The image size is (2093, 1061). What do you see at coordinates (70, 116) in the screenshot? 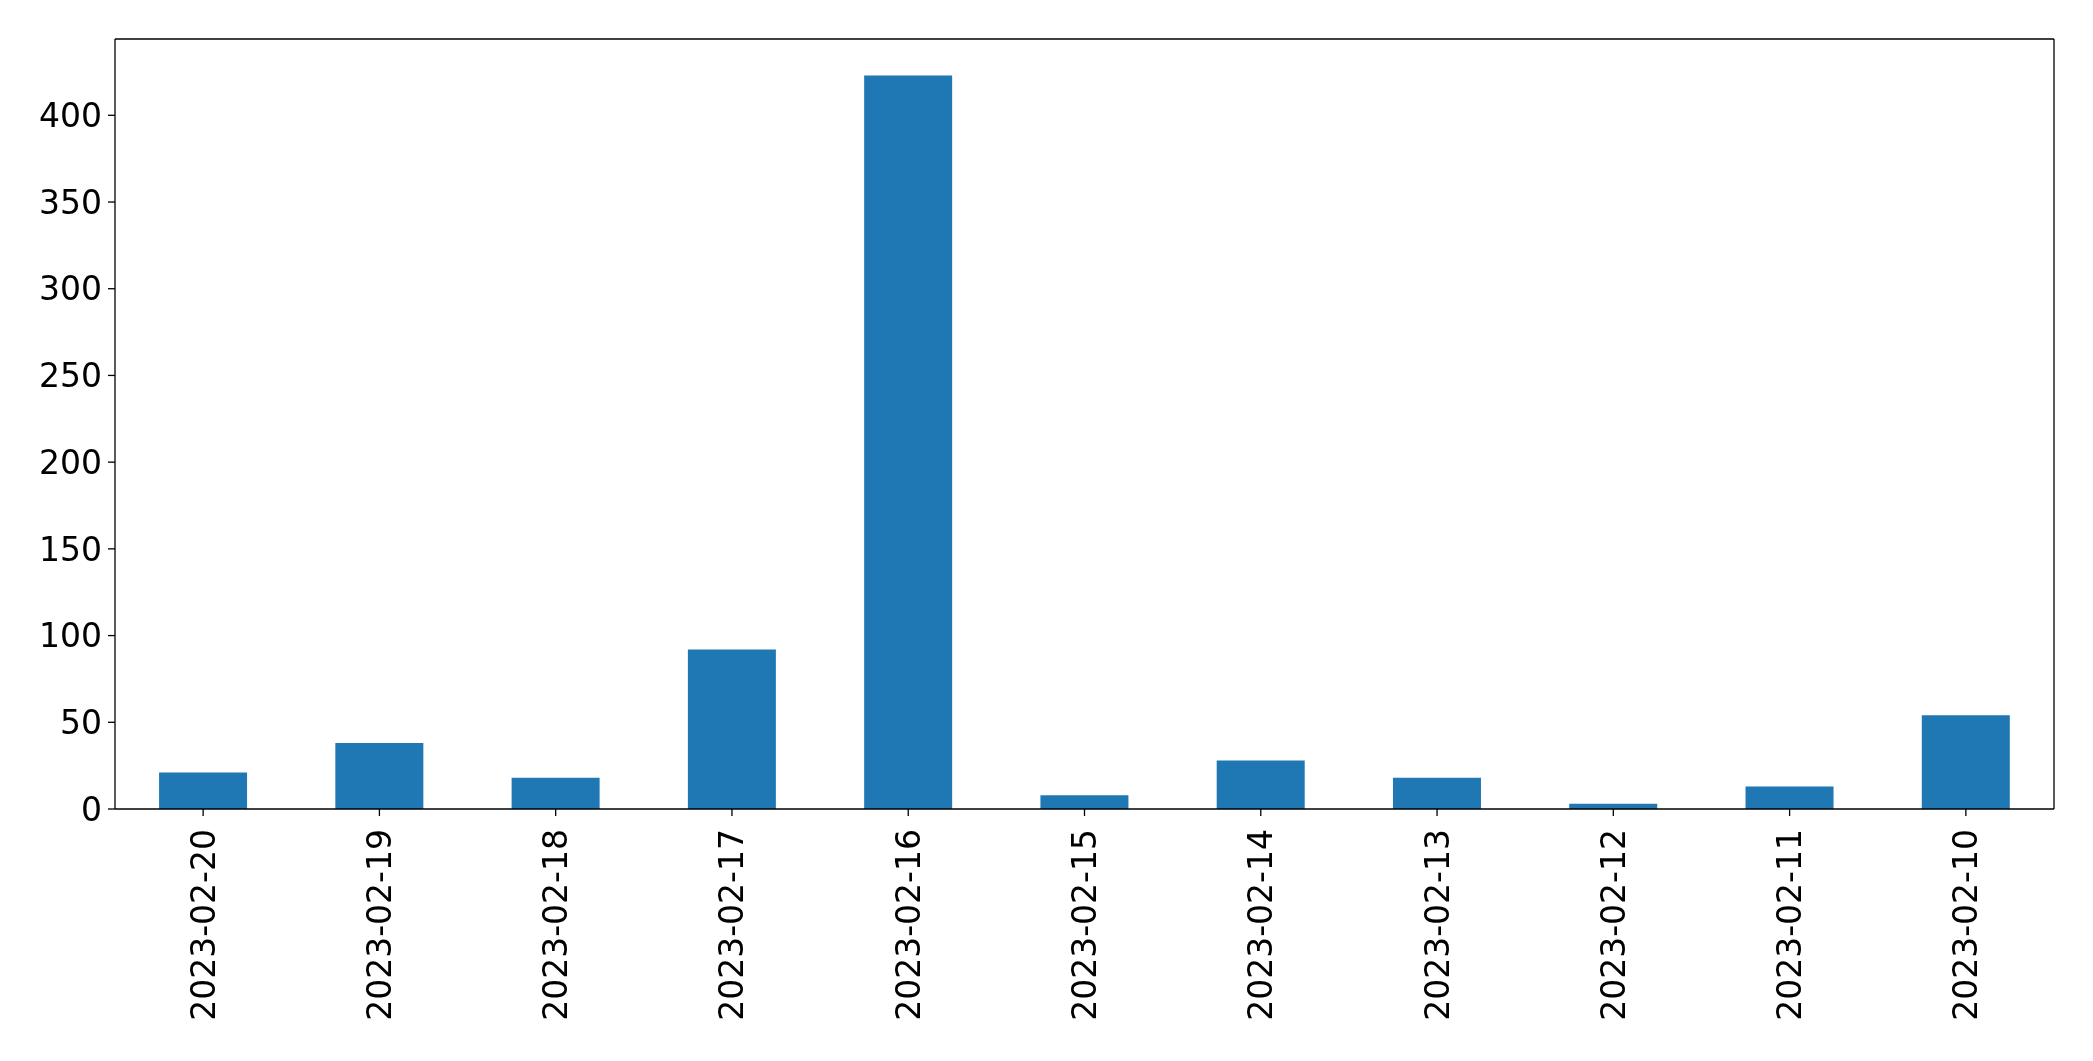
I see `y-tick-label: 400` at bounding box center [70, 116].